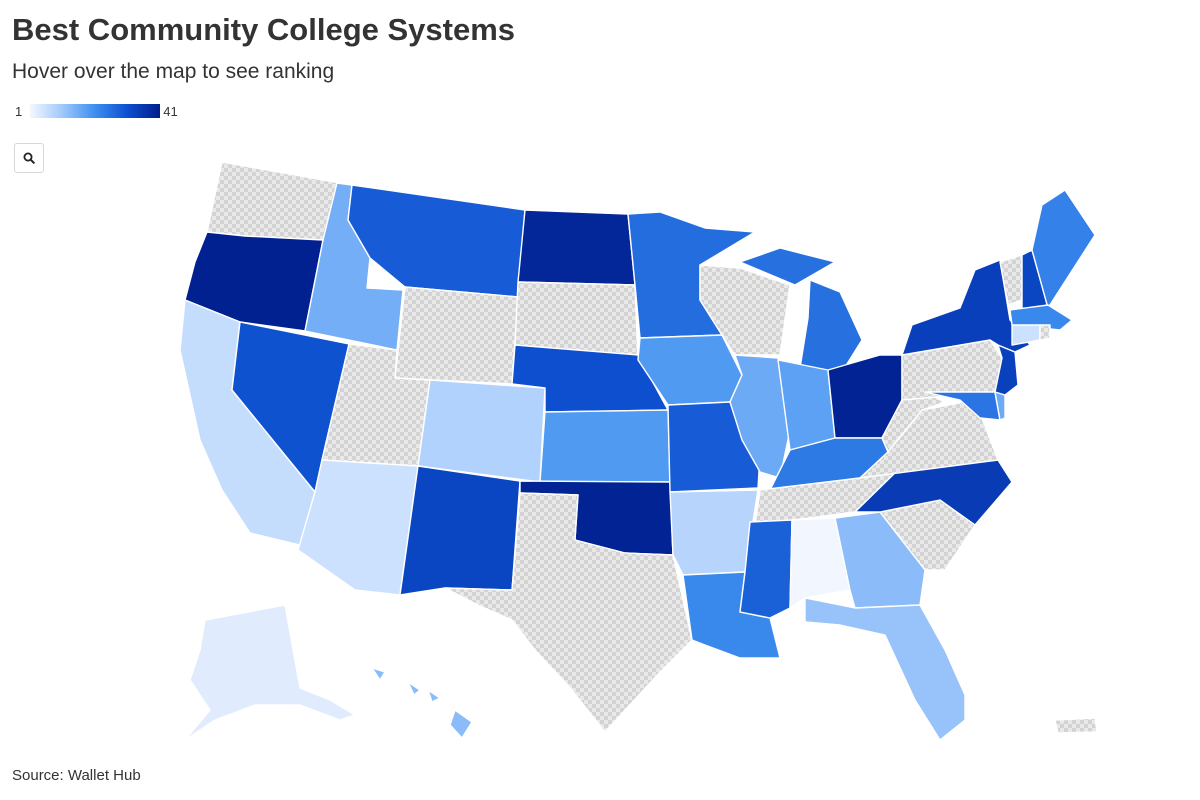 This screenshot has height=800, width=1200. Describe the element at coordinates (1063, 249) in the screenshot. I see `state-ME` at that location.